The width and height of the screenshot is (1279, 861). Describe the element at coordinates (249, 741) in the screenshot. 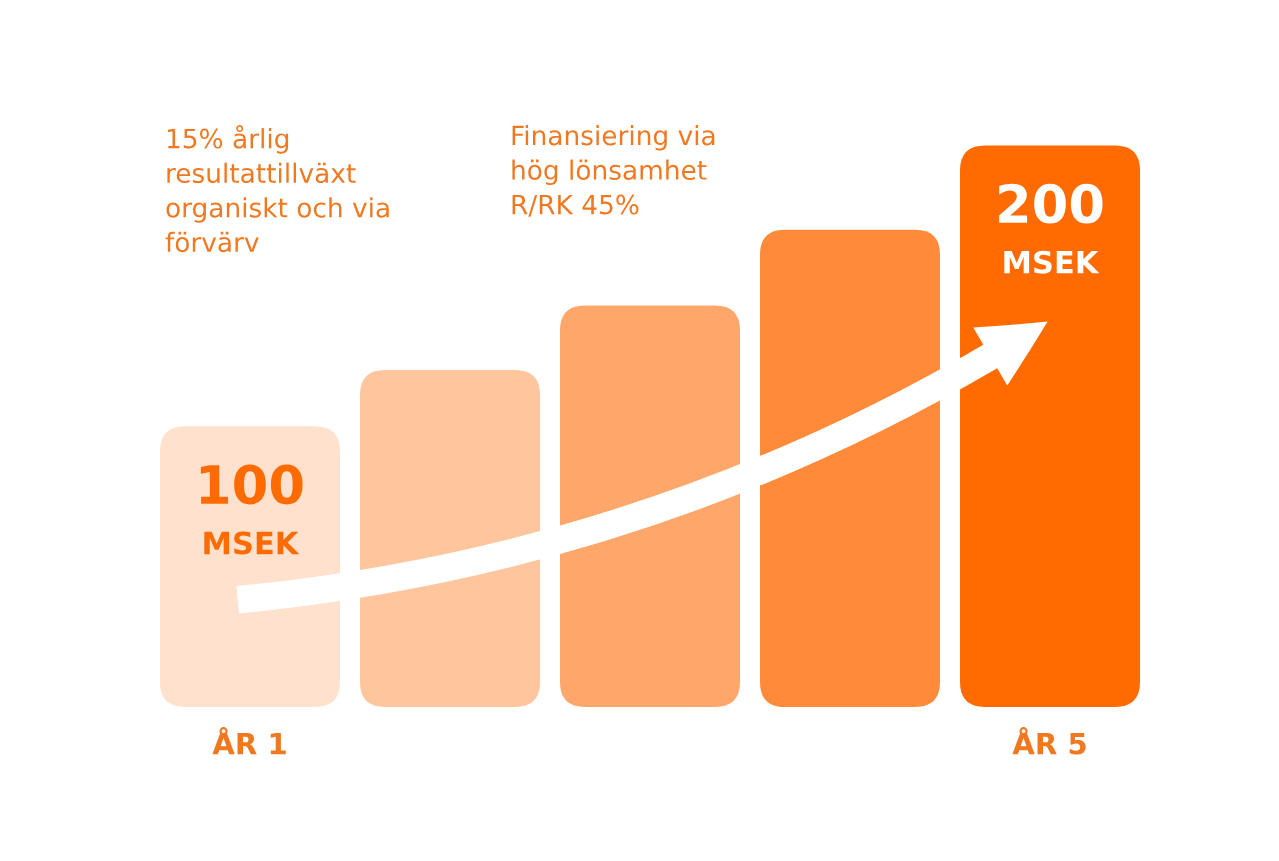

I see `x-tick-label: ÅR 1` at that location.